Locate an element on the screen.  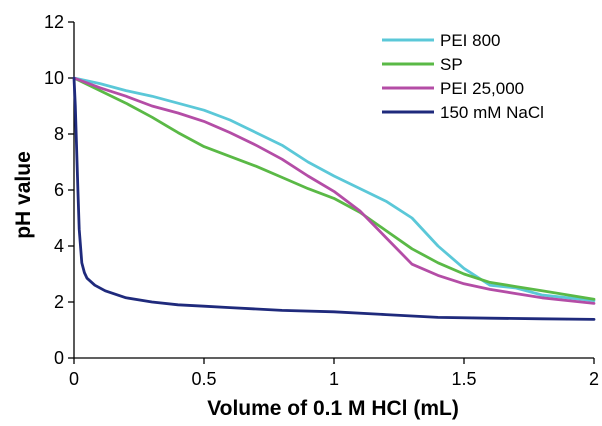
y-tick-label: 8 is located at coordinates (59, 134).